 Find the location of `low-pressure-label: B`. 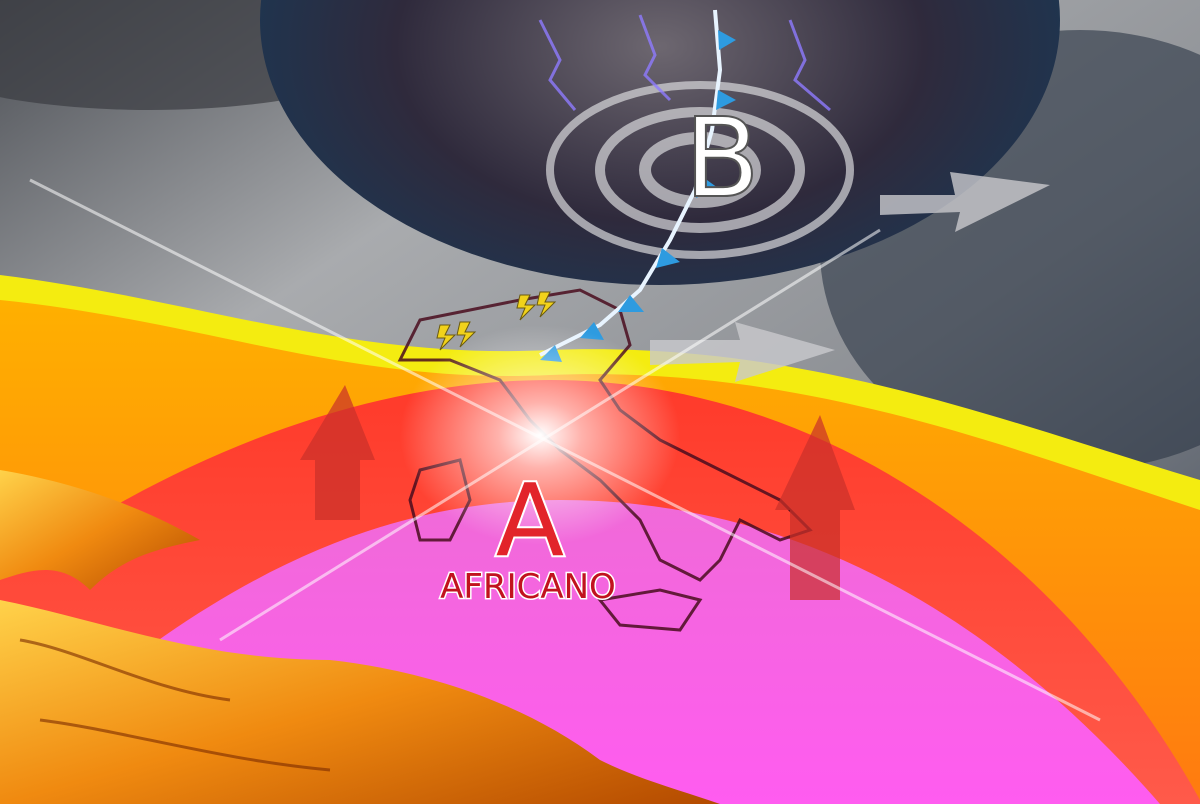

low-pressure-label: B is located at coordinates (721, 158).